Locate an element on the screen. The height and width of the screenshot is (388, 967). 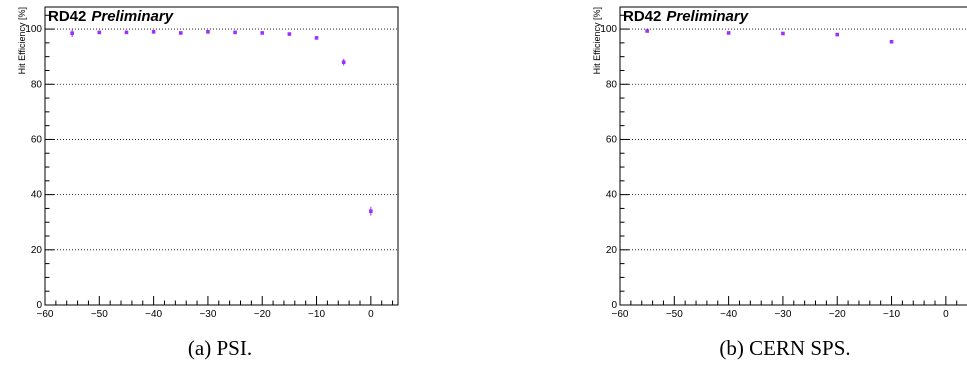
caption-psi: (a) PSI. is located at coordinates (220, 348).